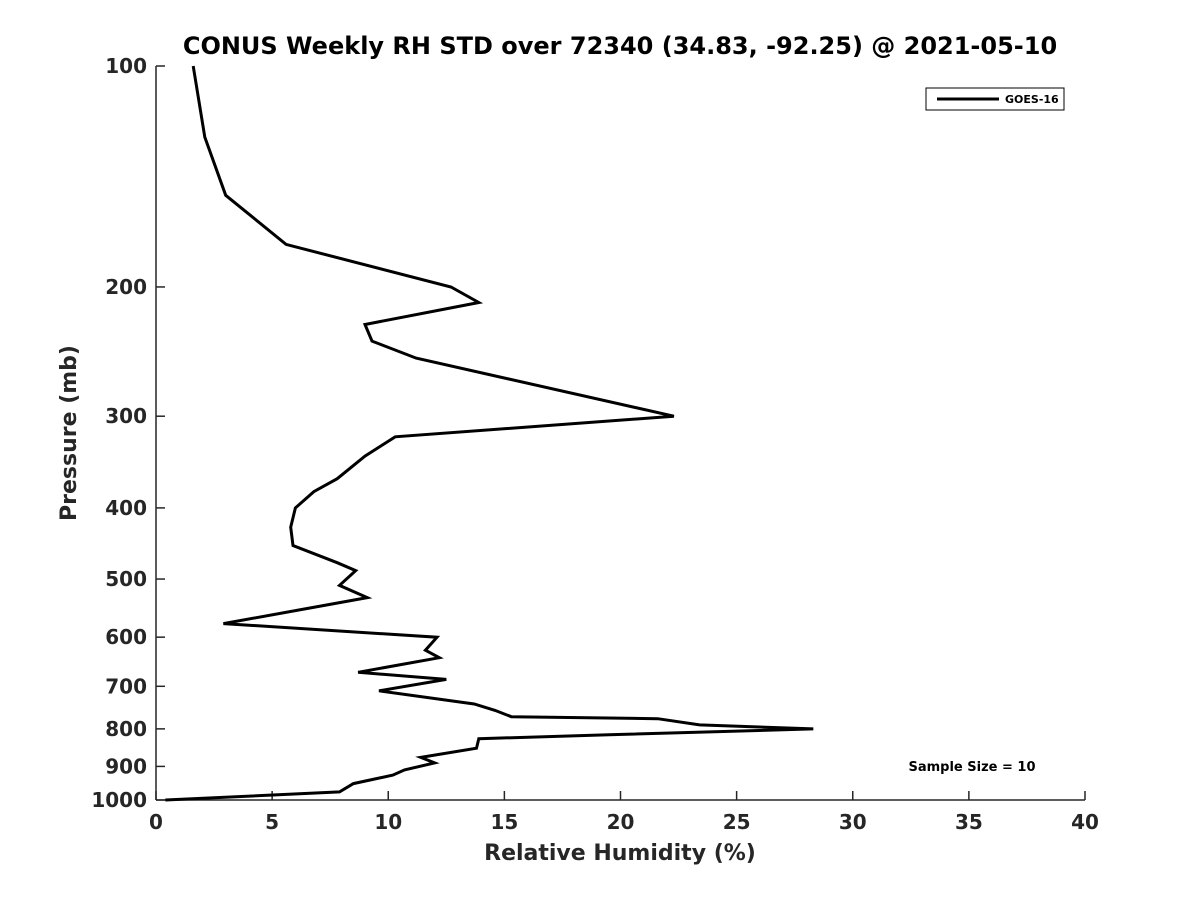 Image resolution: width=1200 pixels, height=900 pixels. What do you see at coordinates (621, 822) in the screenshot?
I see `x-tick-label: 20` at bounding box center [621, 822].